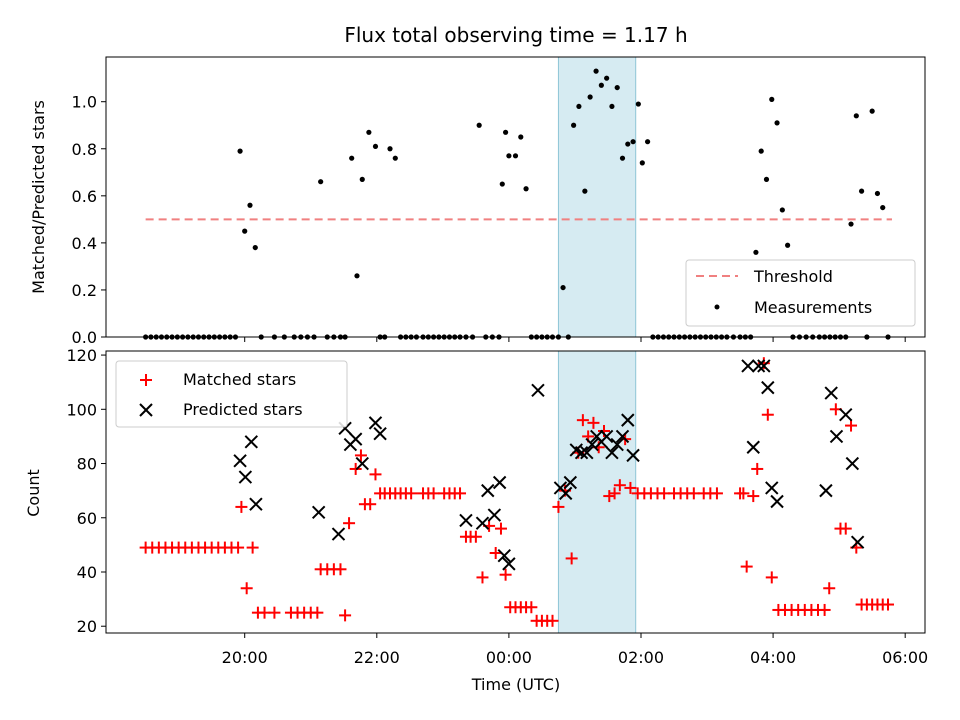 The image size is (960, 720). I want to click on bottom-legend-box, so click(231, 394).